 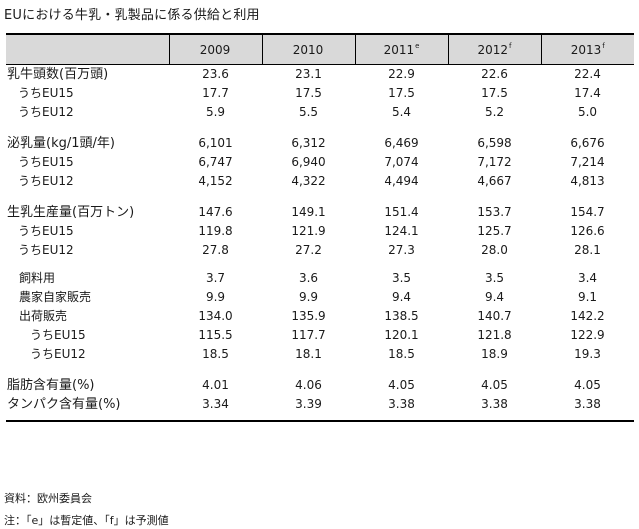 I want to click on value-cell: 5.9, so click(x=215, y=112).